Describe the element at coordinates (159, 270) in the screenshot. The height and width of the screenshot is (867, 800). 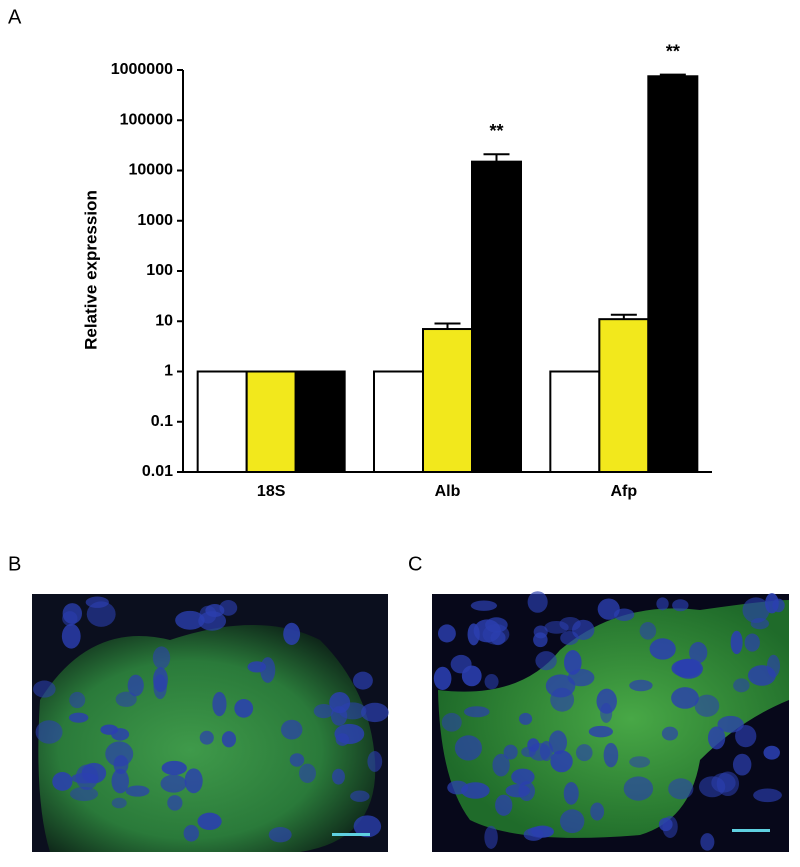
I see `y-tick-label: 100` at that location.